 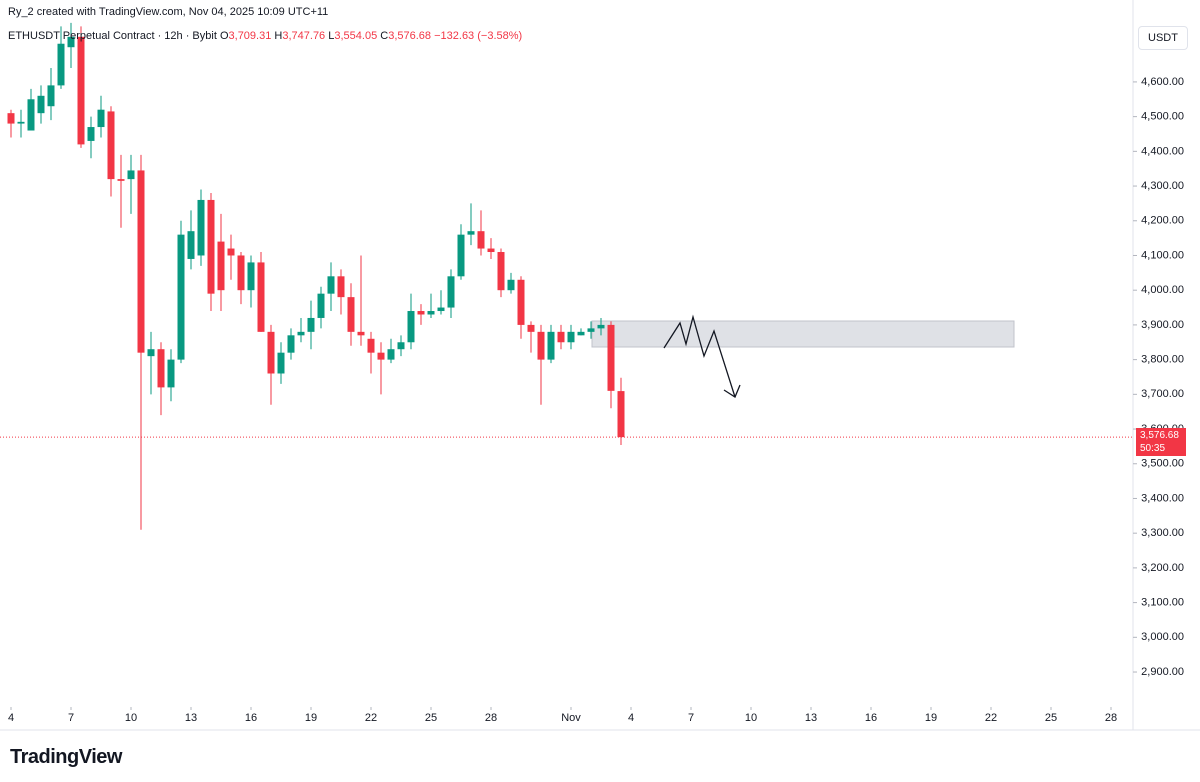 What do you see at coordinates (1162, 221) in the screenshot?
I see `y-tick-label: 4,200.00` at bounding box center [1162, 221].